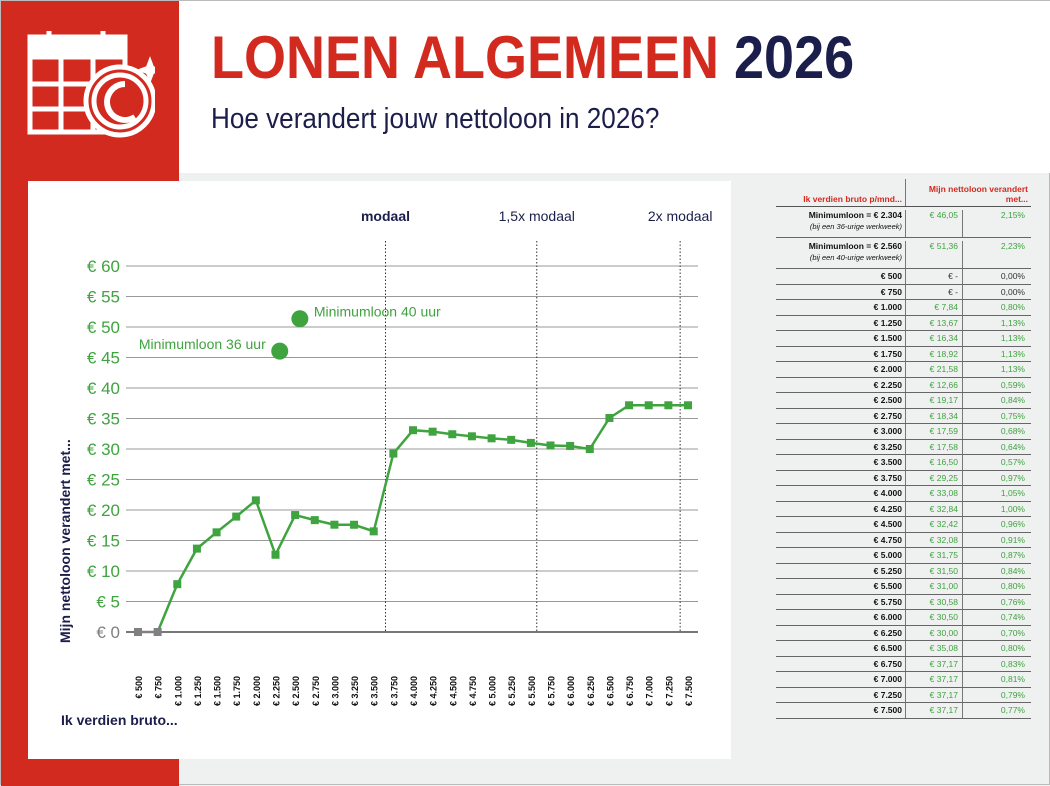  What do you see at coordinates (650, 691) in the screenshot?
I see `x-tick-label: € 7.000` at bounding box center [650, 691].